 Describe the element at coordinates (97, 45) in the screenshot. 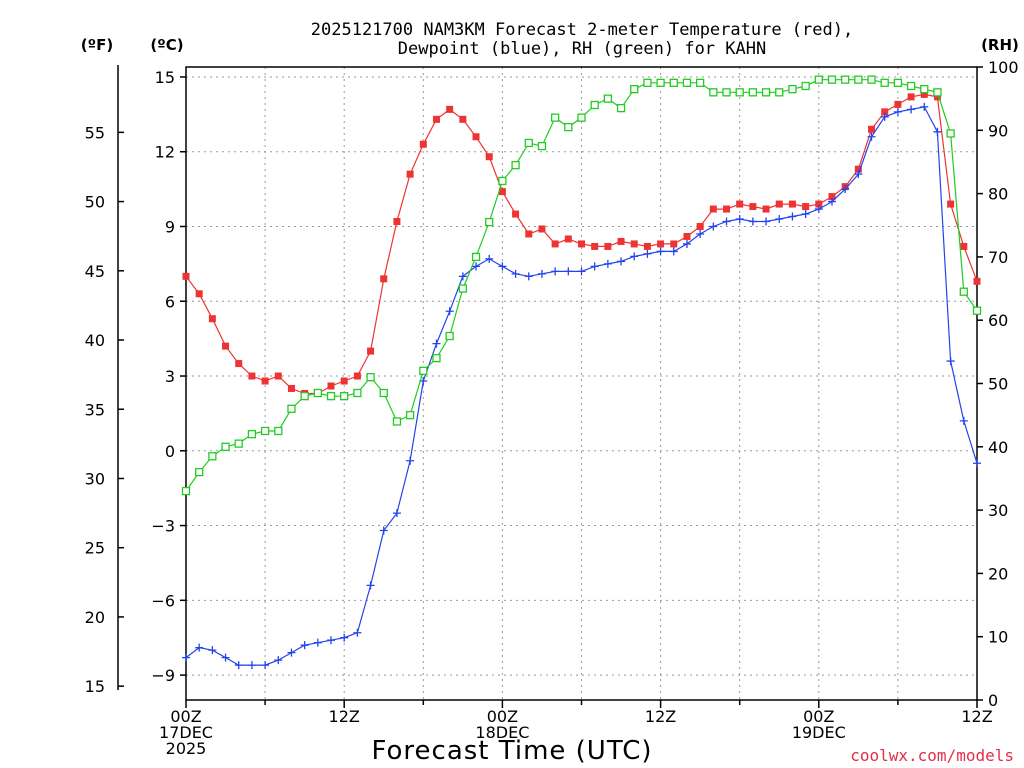

I see `fahrenheit-unit-label: (ºF)` at that location.